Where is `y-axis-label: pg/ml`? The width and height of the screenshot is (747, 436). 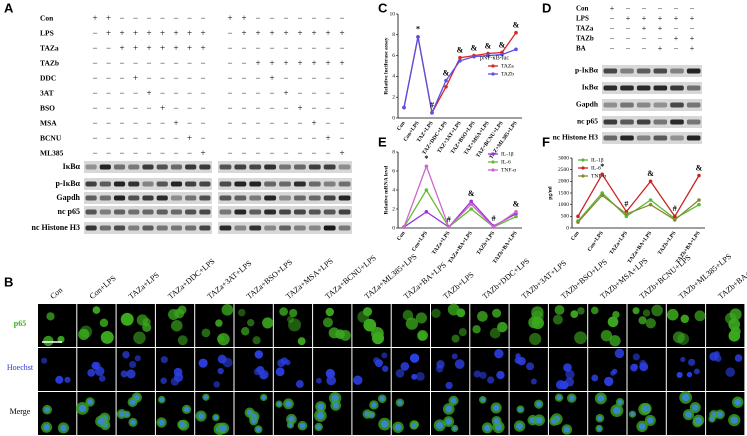 y-axis-label: pg/ml is located at coordinates (550, 193).